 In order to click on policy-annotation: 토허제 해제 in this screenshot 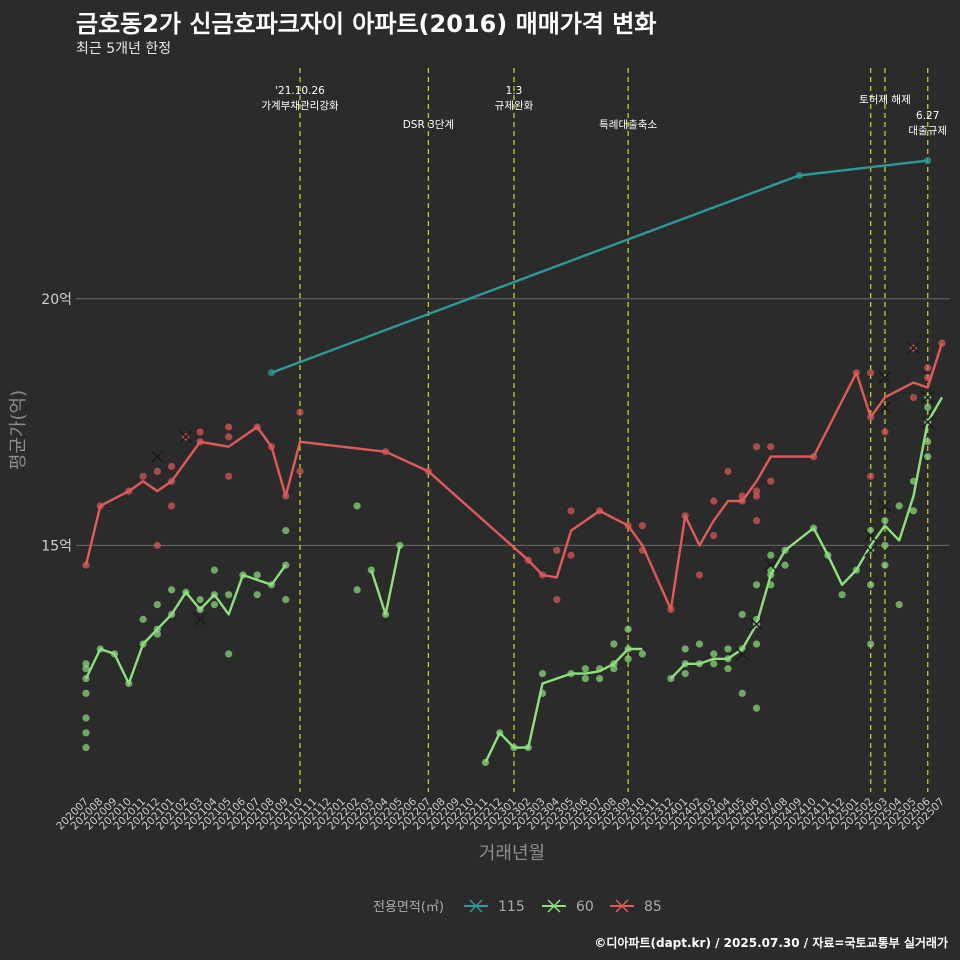, I will do `click(885, 99)`.